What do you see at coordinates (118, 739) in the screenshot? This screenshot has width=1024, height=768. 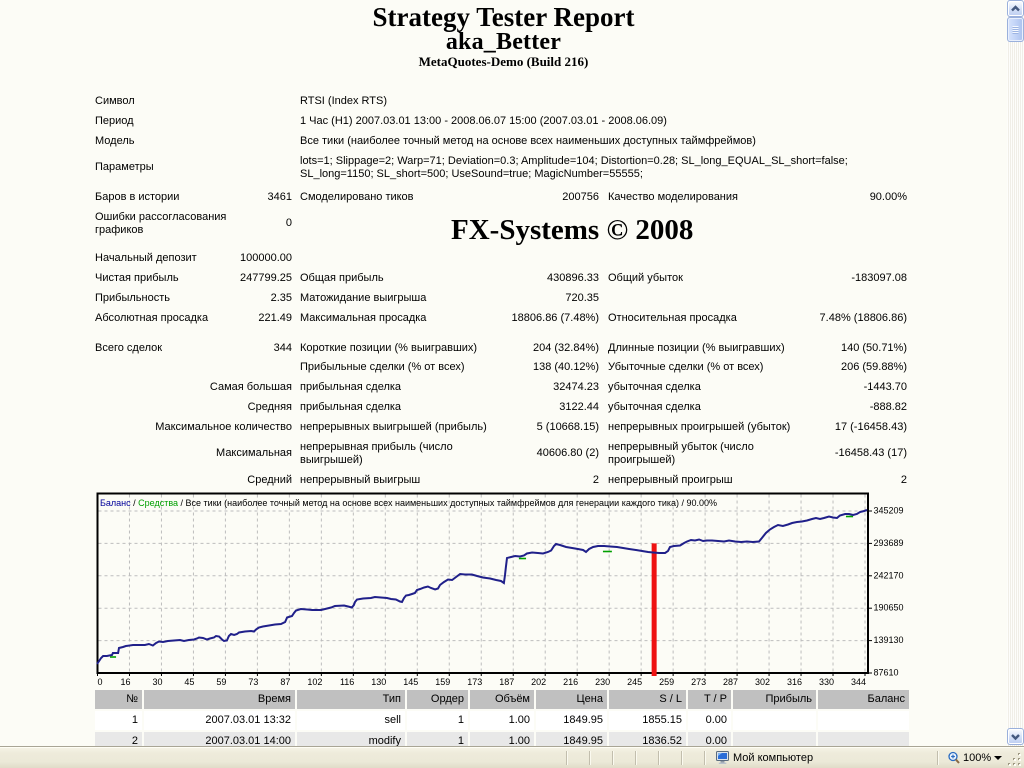 I see `trades-cell: 2` at bounding box center [118, 739].